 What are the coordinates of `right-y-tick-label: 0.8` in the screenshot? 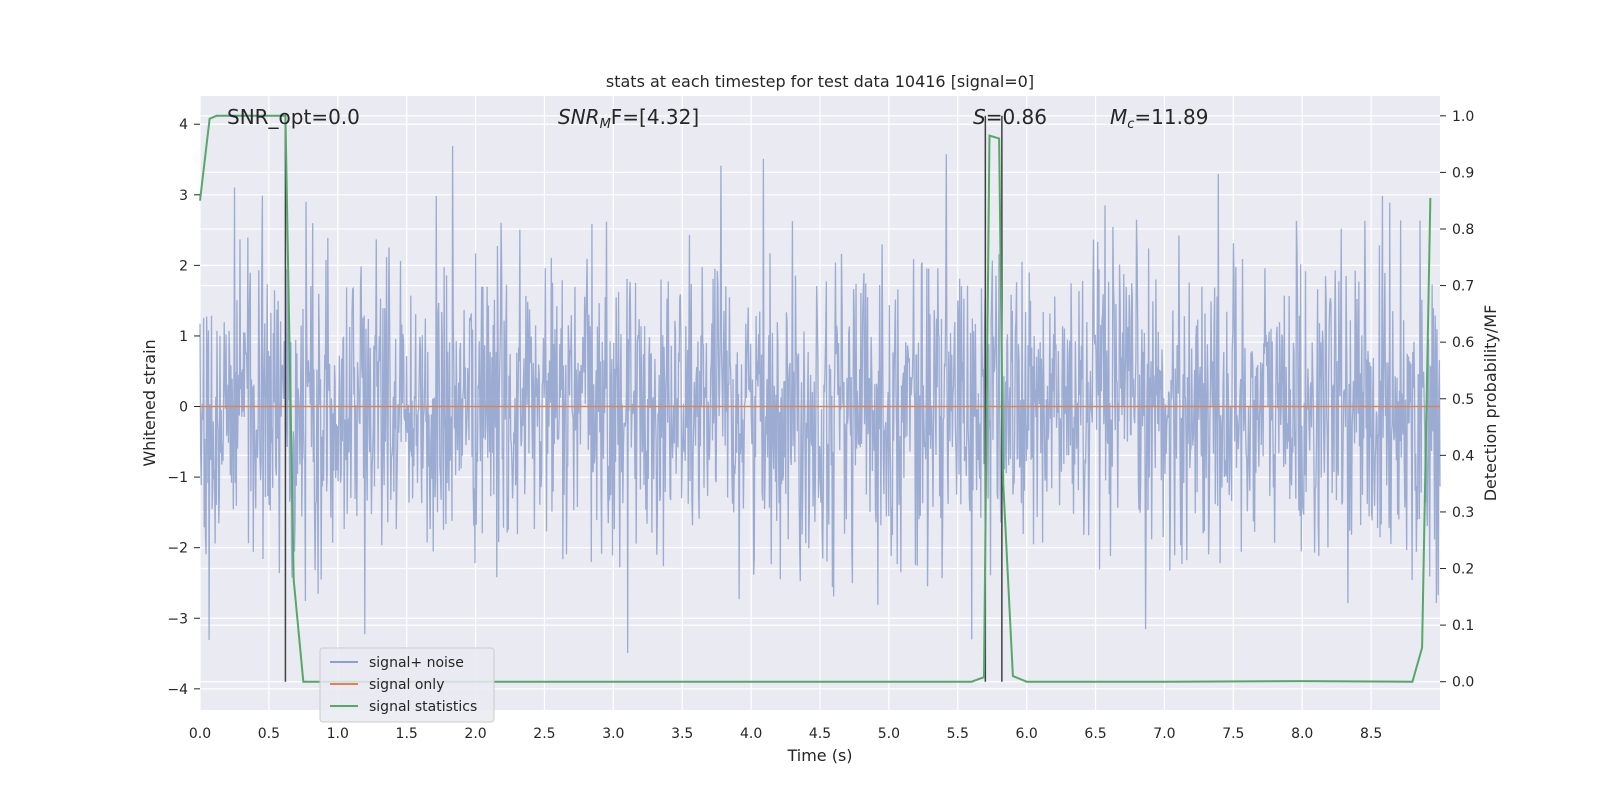 It's located at (1463, 230).